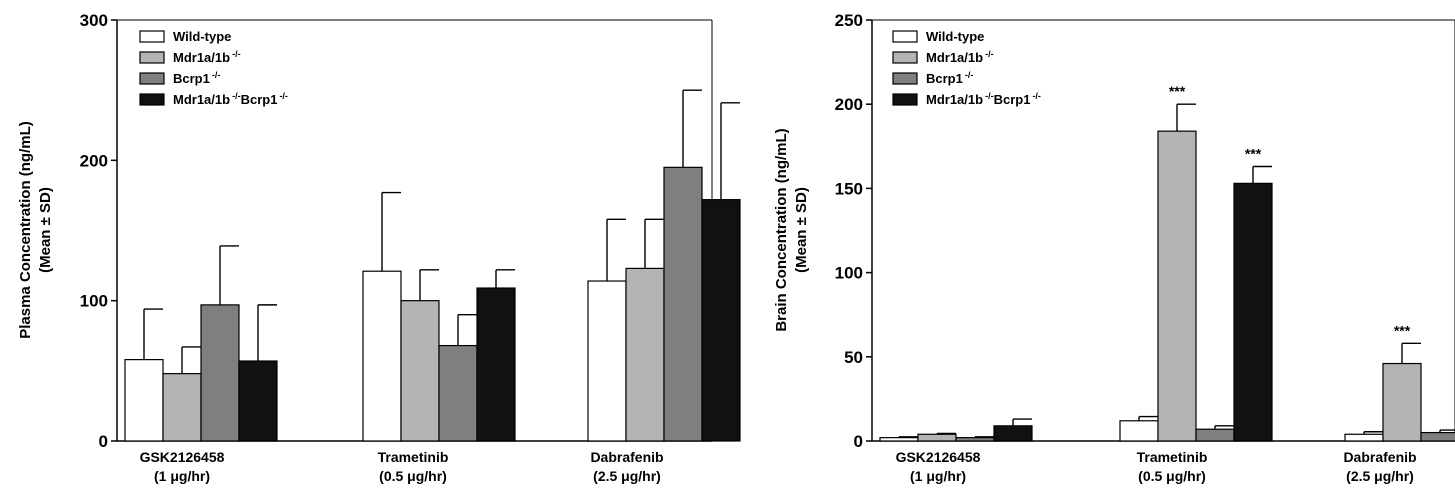 The height and width of the screenshot is (489, 1455). What do you see at coordinates (25, 230) in the screenshot?
I see `y-axis-label: Plasma Concentration (ng/mL)` at bounding box center [25, 230].